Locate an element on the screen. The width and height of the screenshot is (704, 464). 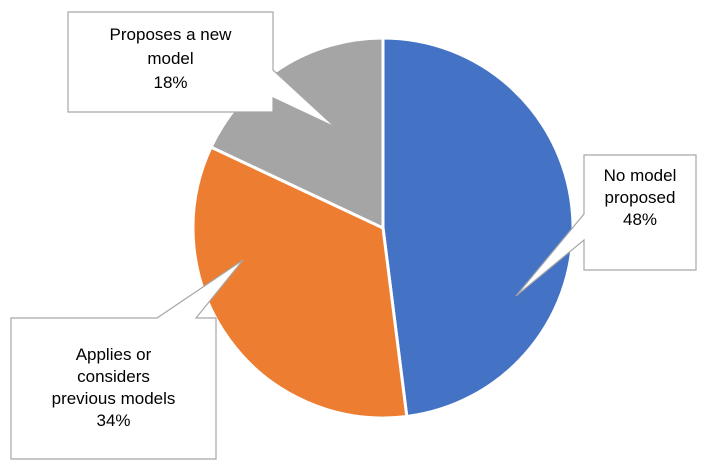
callout-label-line: proposed is located at coordinates (640, 197).